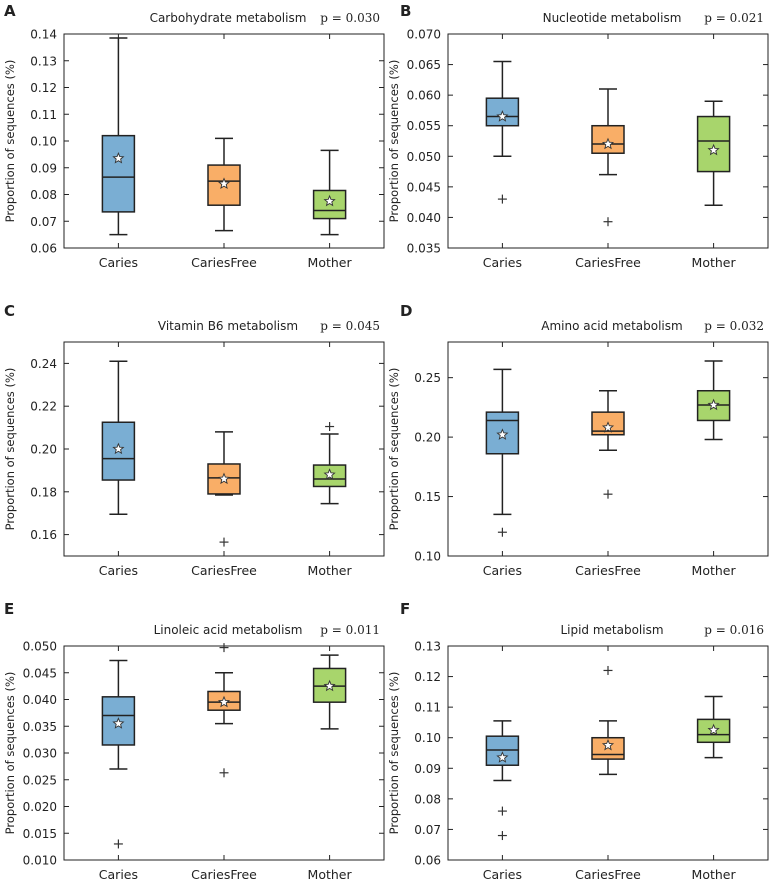  I want to click on y-tick-label: 0.030, so click(40, 754).